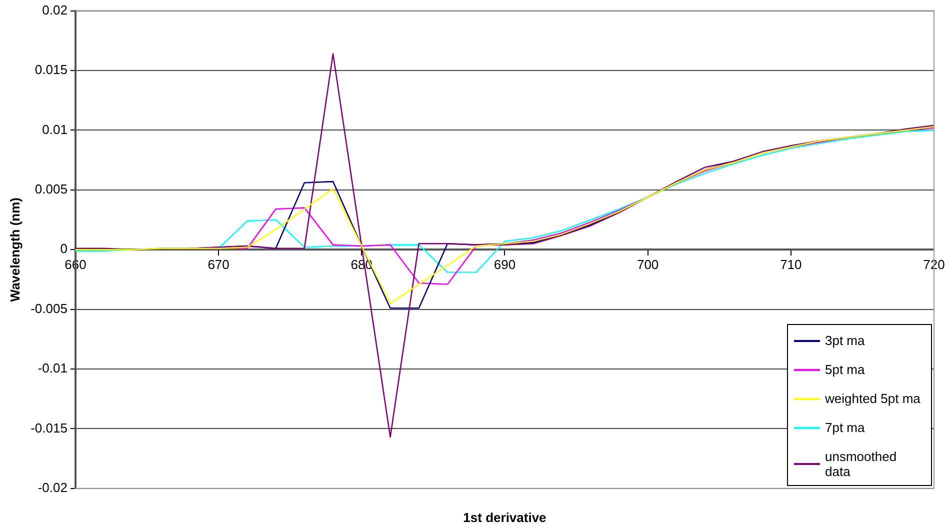  Describe the element at coordinates (55, 10) in the screenshot. I see `y-tick-label: 0.02` at that location.